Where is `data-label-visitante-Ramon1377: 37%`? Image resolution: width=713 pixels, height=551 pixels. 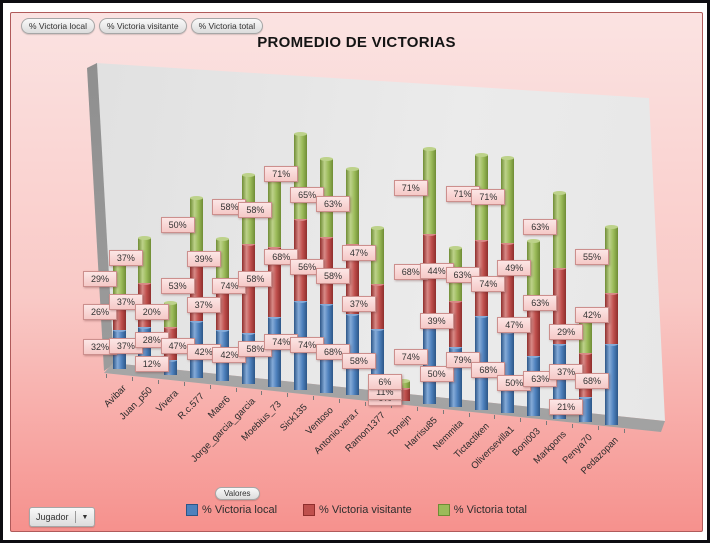
data-label-visitante-Ramon1377: 37% is located at coordinates (358, 303).